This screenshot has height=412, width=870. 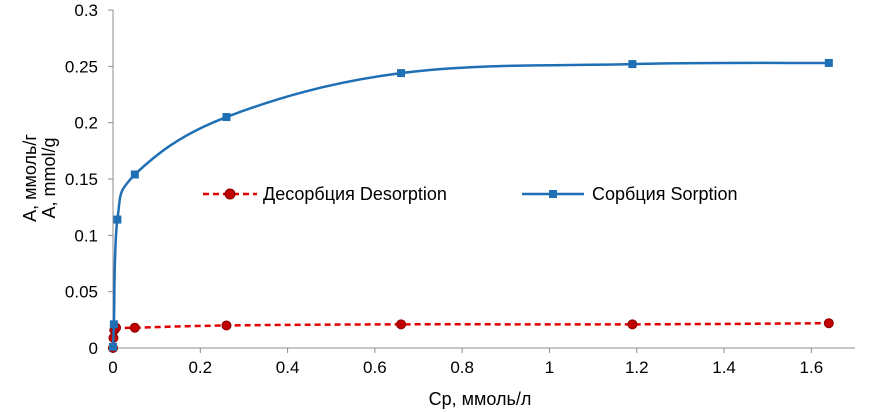 I want to click on y-tick-label: 0.3, so click(x=86, y=10).